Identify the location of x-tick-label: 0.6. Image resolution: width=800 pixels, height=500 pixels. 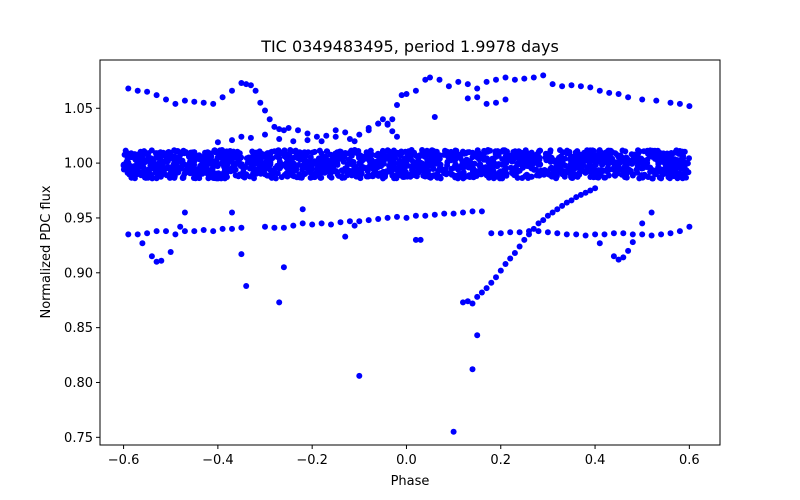
(689, 460).